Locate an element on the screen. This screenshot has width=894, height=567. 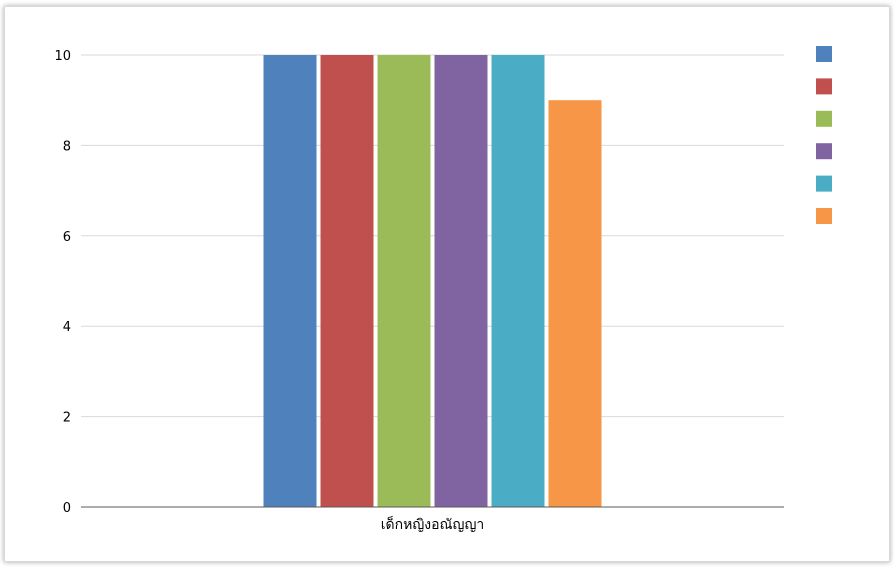
y-tick-label: 4 is located at coordinates (67, 327).